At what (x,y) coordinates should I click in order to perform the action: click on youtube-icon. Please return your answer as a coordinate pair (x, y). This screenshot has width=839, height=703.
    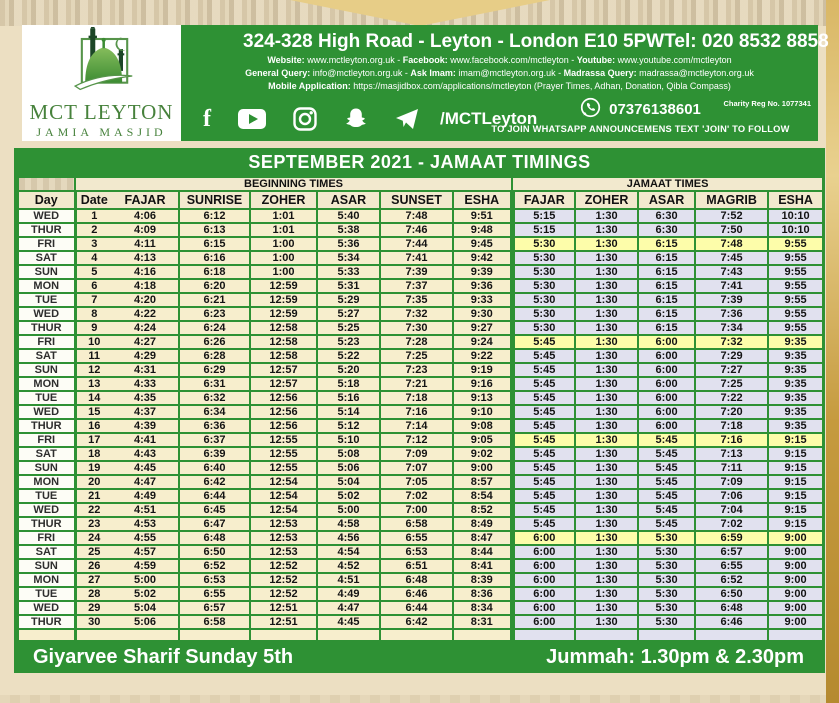
    Looking at the image, I should click on (252, 119).